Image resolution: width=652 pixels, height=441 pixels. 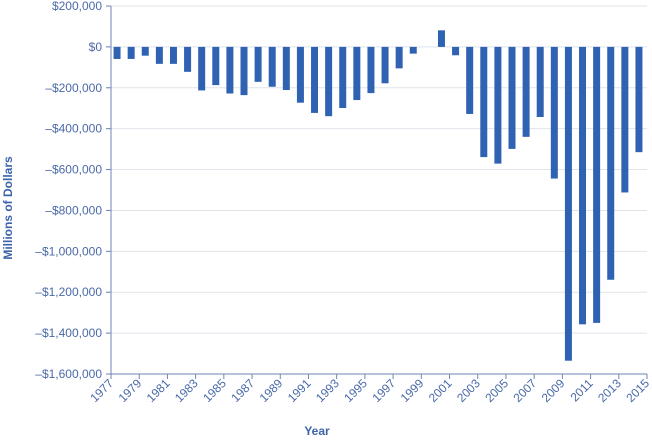 I want to click on bar-2000, so click(x=441, y=38).